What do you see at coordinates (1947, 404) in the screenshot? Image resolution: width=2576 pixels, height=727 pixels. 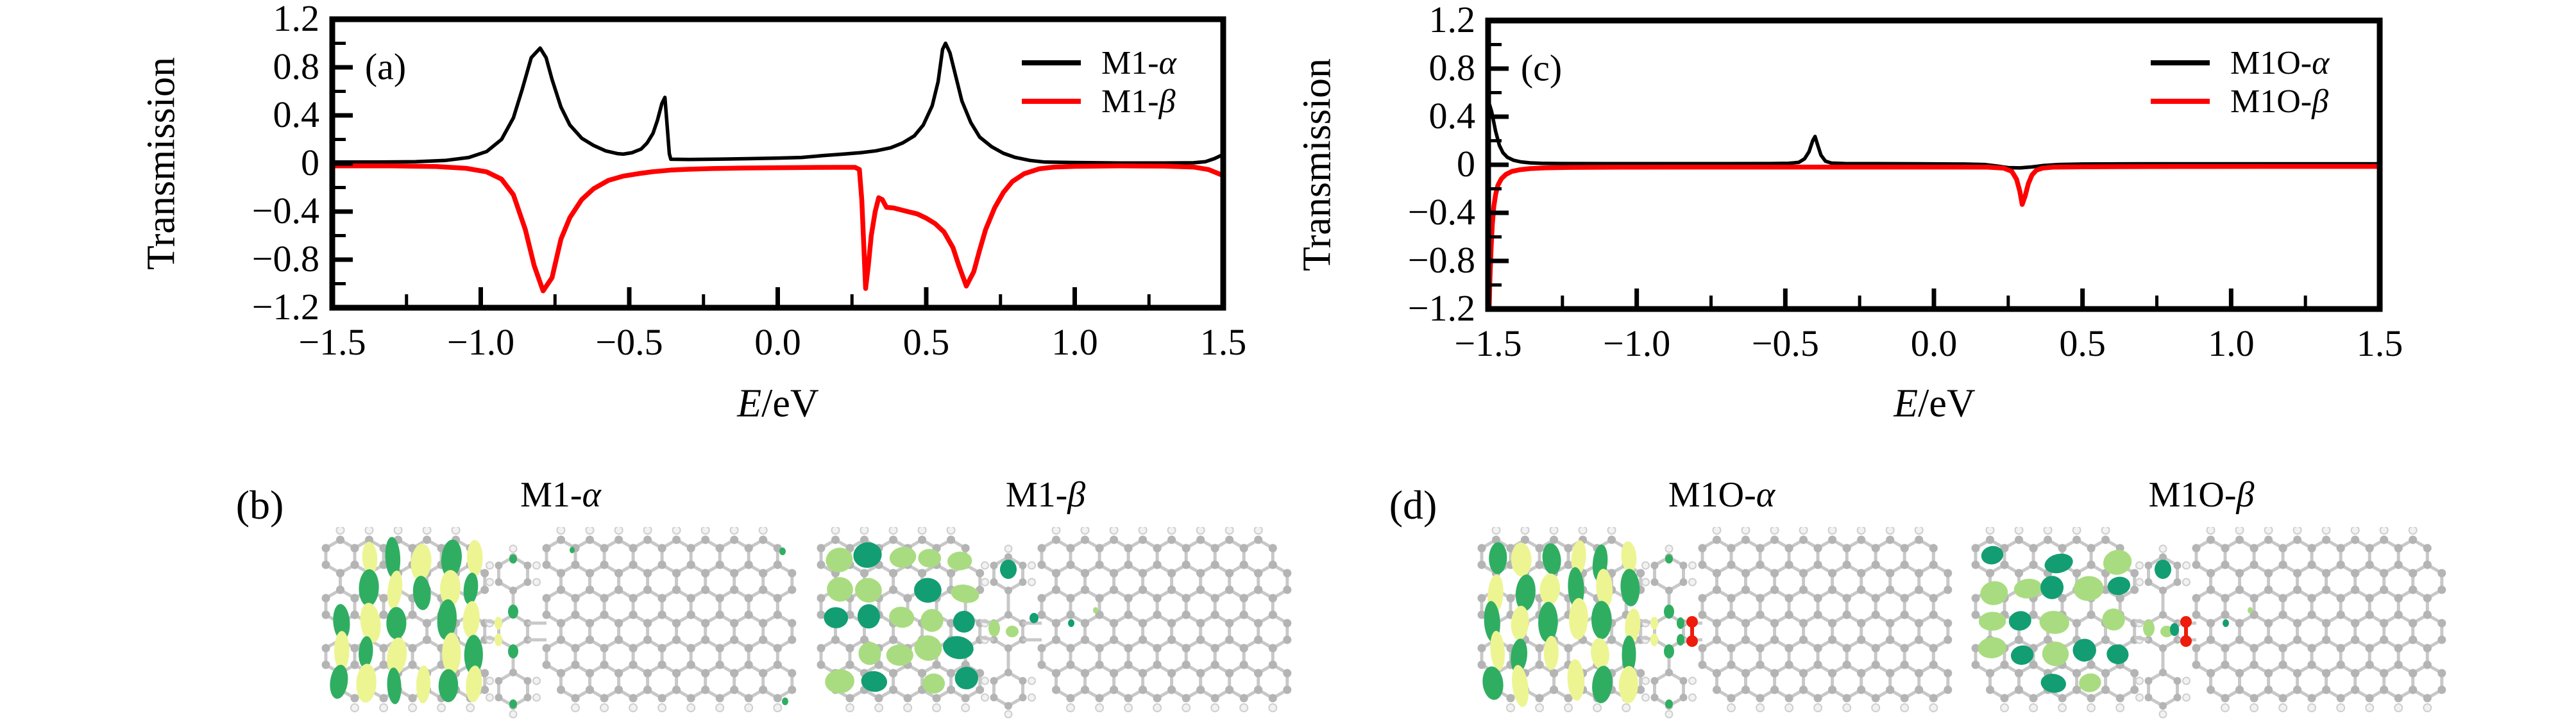 I see `x-axis-label-c-unit: /eV` at bounding box center [1947, 404].